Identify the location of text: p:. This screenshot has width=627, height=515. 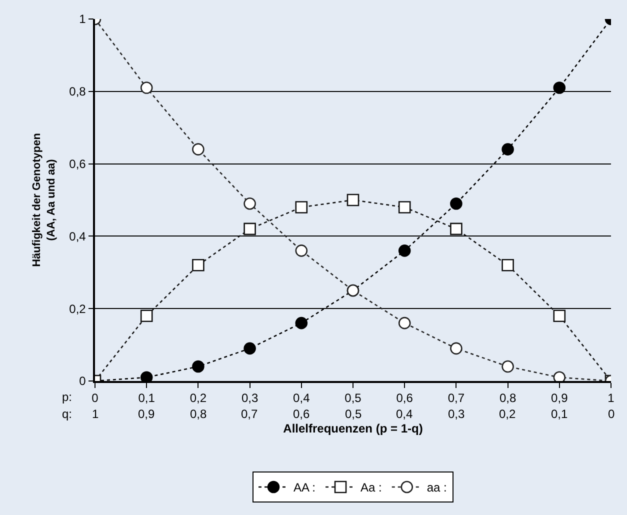
(67, 397).